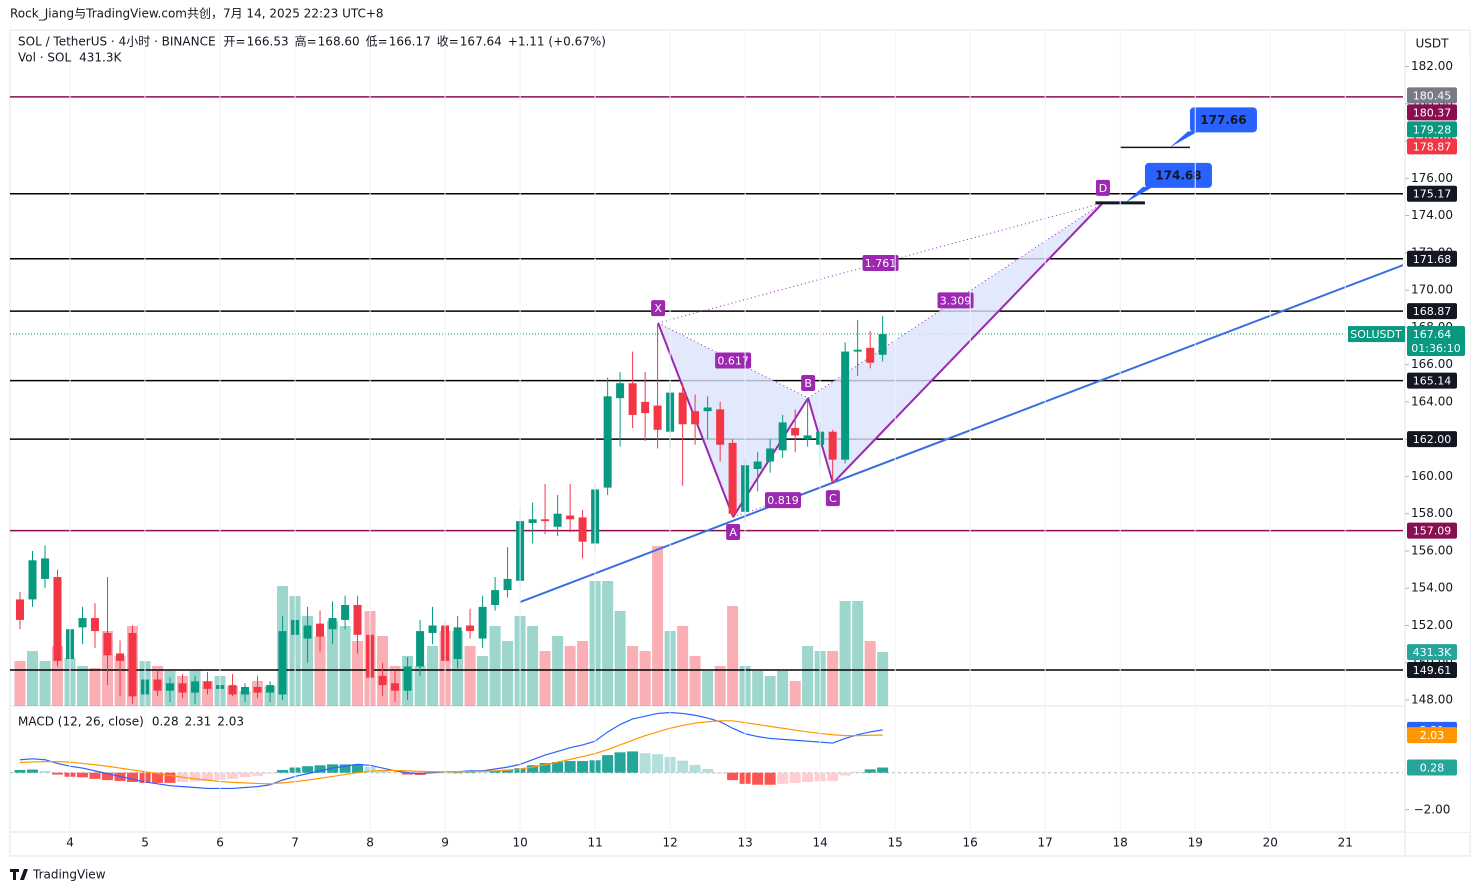 Image resolution: width=1481 pixels, height=892 pixels. Describe the element at coordinates (1432, 334) in the screenshot. I see `last-price-label: 167.64` at that location.